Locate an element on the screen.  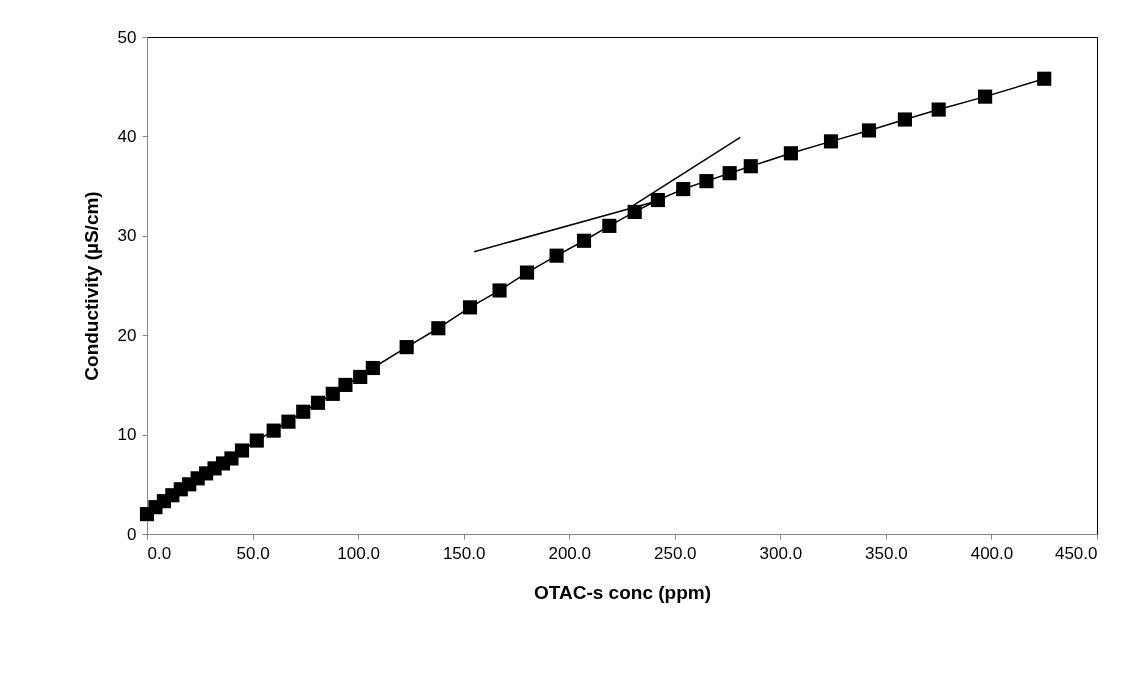
x-tick-label: 200.0 is located at coordinates (569, 553).